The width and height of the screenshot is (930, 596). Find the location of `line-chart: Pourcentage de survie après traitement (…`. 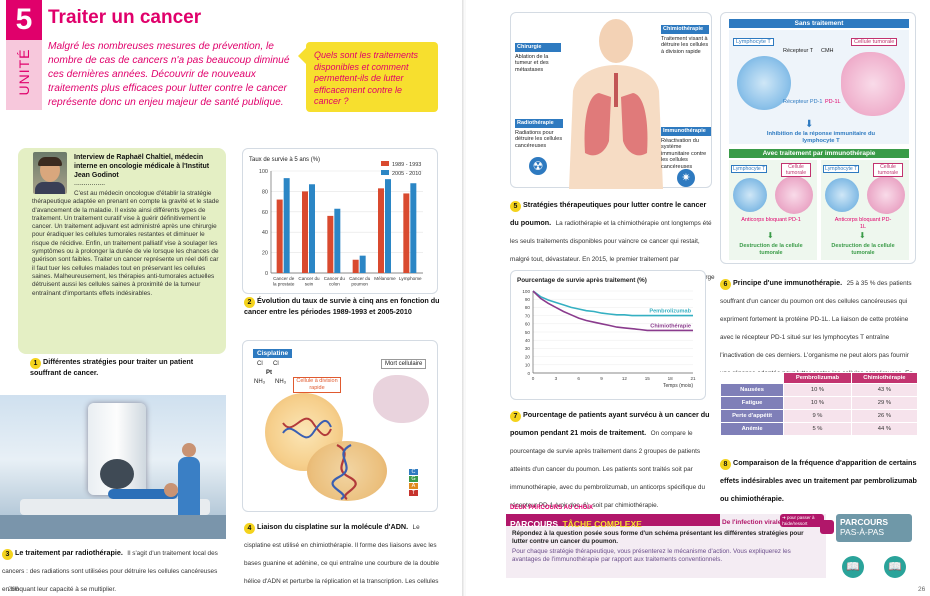

line-chart: Pourcentage de survie après traitement (… is located at coordinates (606, 333).